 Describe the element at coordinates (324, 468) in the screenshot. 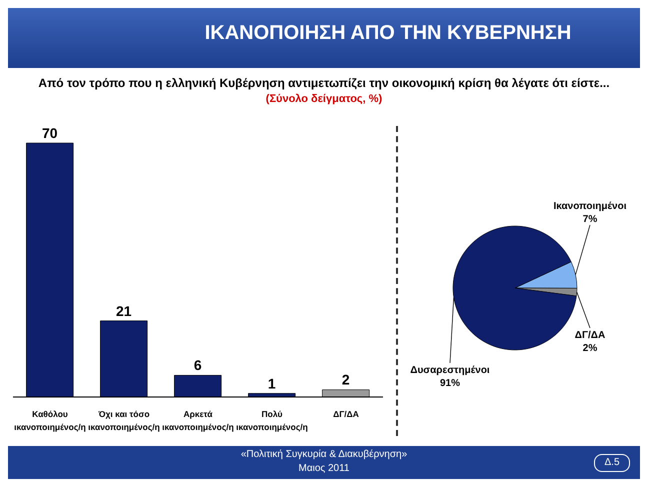

I see `text: Μαιος 2011` at that location.